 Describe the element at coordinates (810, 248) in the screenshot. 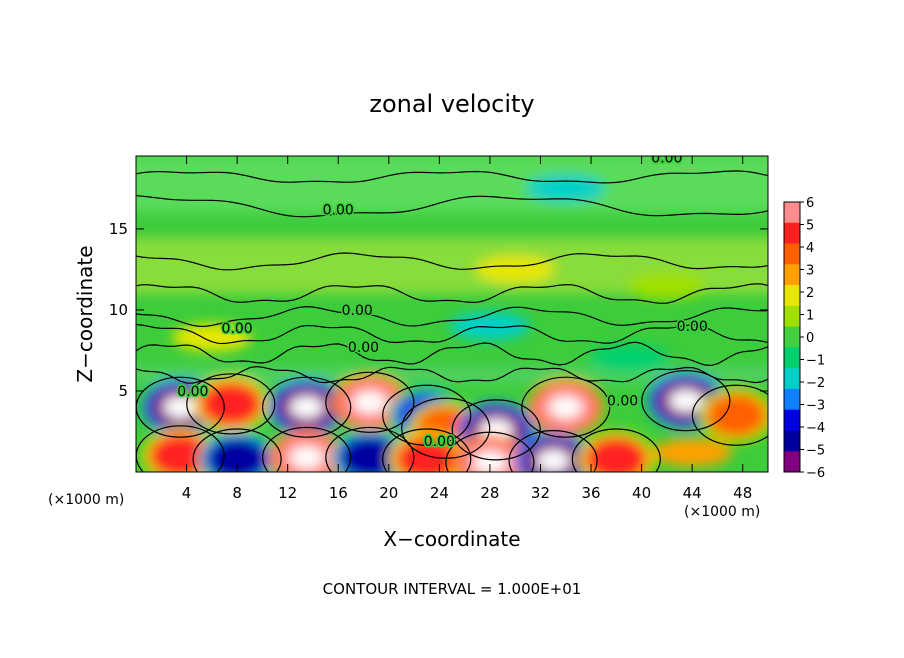

I see `colorbar-tick-label: 4` at that location.